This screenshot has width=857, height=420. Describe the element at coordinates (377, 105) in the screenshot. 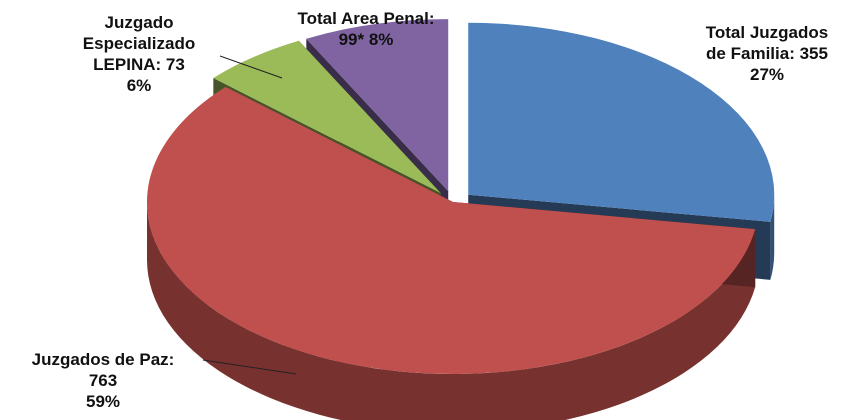

I see `pie-slice-penal-top` at that location.